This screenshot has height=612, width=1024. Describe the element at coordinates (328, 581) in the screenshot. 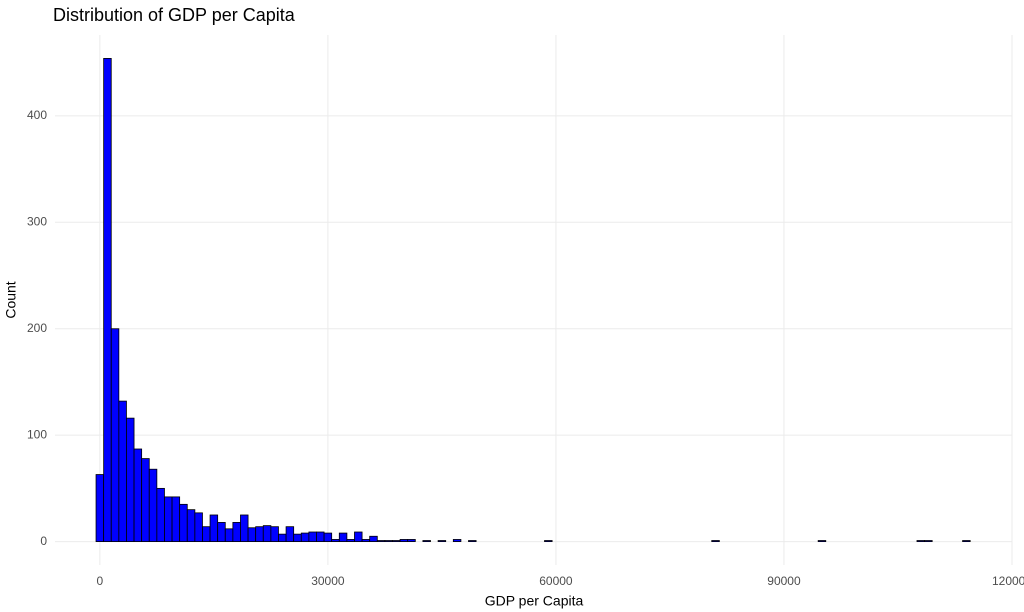

I see `x-tick-label: 30000` at that location.